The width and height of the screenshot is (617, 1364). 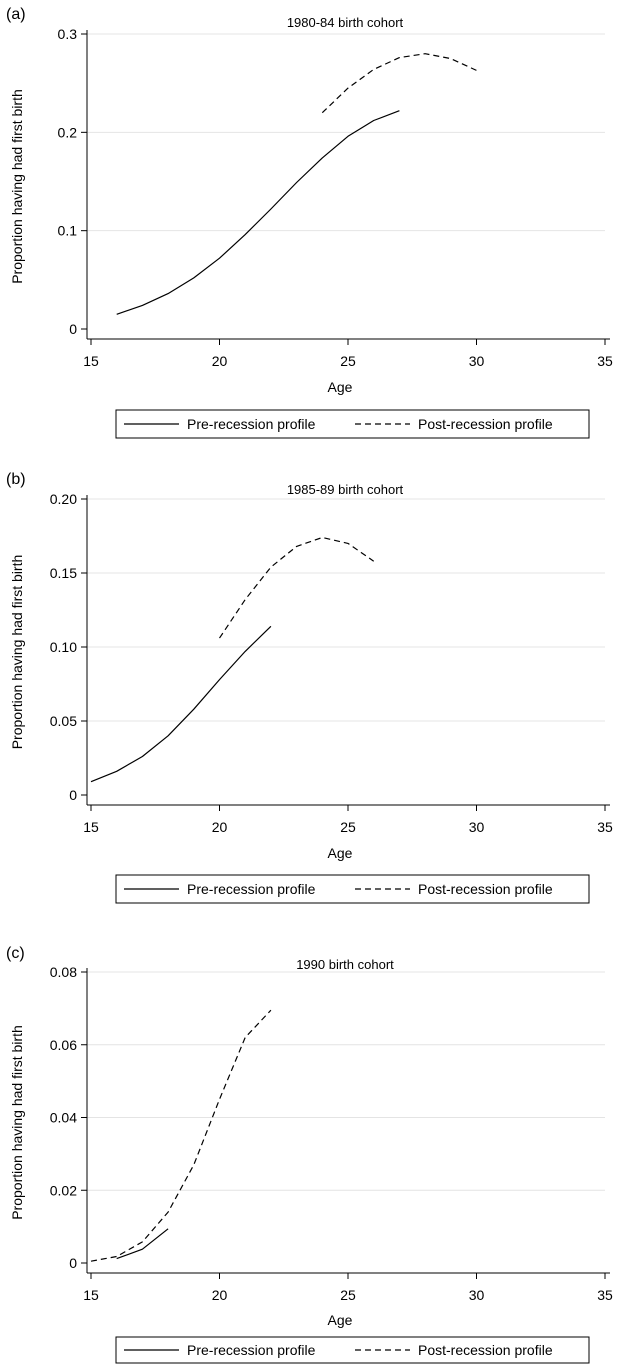 What do you see at coordinates (68, 132) in the screenshot?
I see `y-tick-label: 0.2` at bounding box center [68, 132].